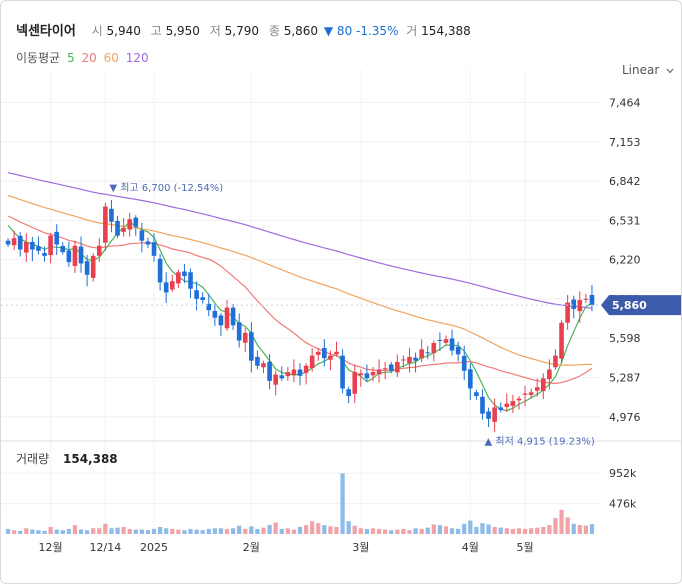 This screenshot has width=682, height=584. I want to click on x-axis-labels: 12월 12/14 2025 2월 3월 4월 5월, so click(286, 547).